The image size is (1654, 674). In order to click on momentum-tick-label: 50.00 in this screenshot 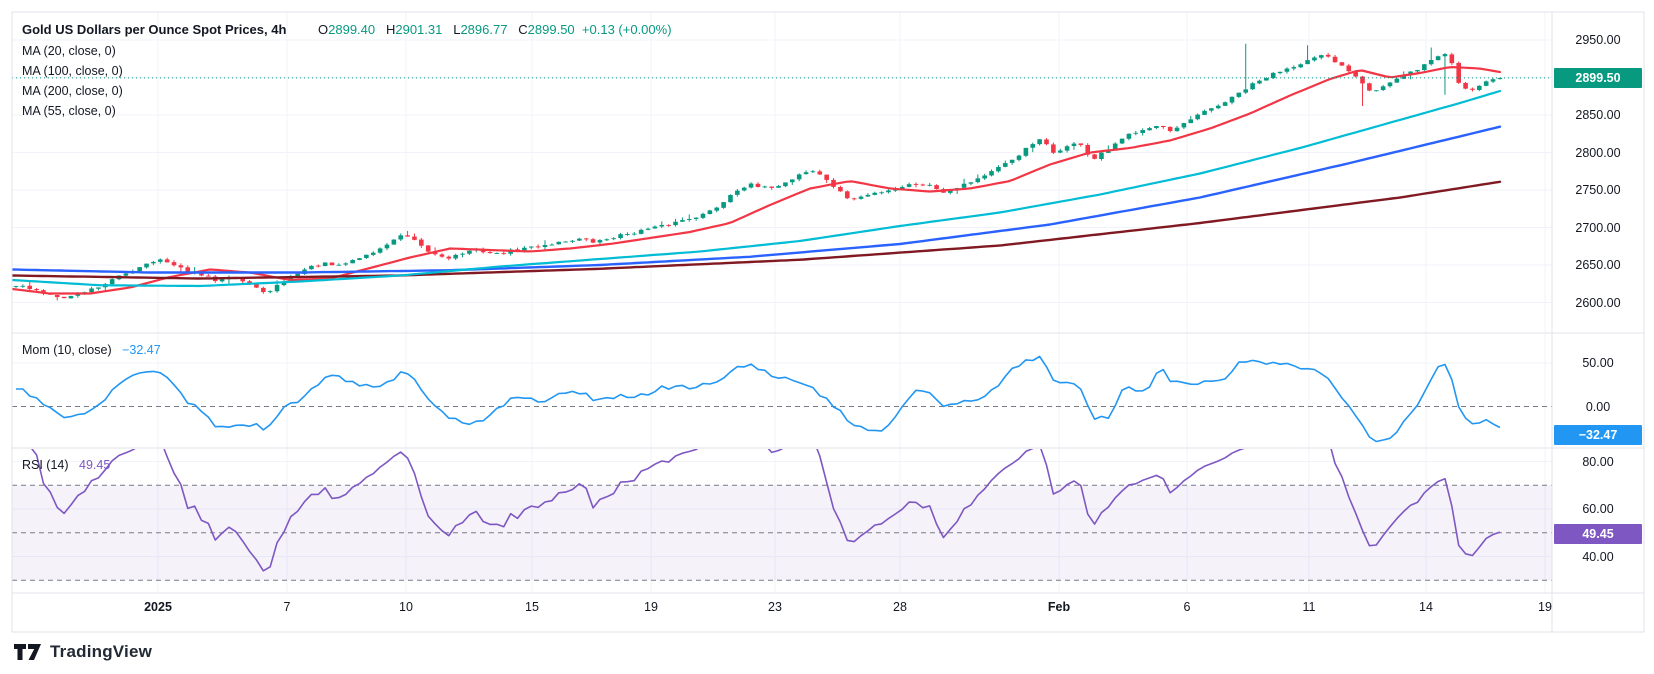, I will do `click(1598, 363)`.